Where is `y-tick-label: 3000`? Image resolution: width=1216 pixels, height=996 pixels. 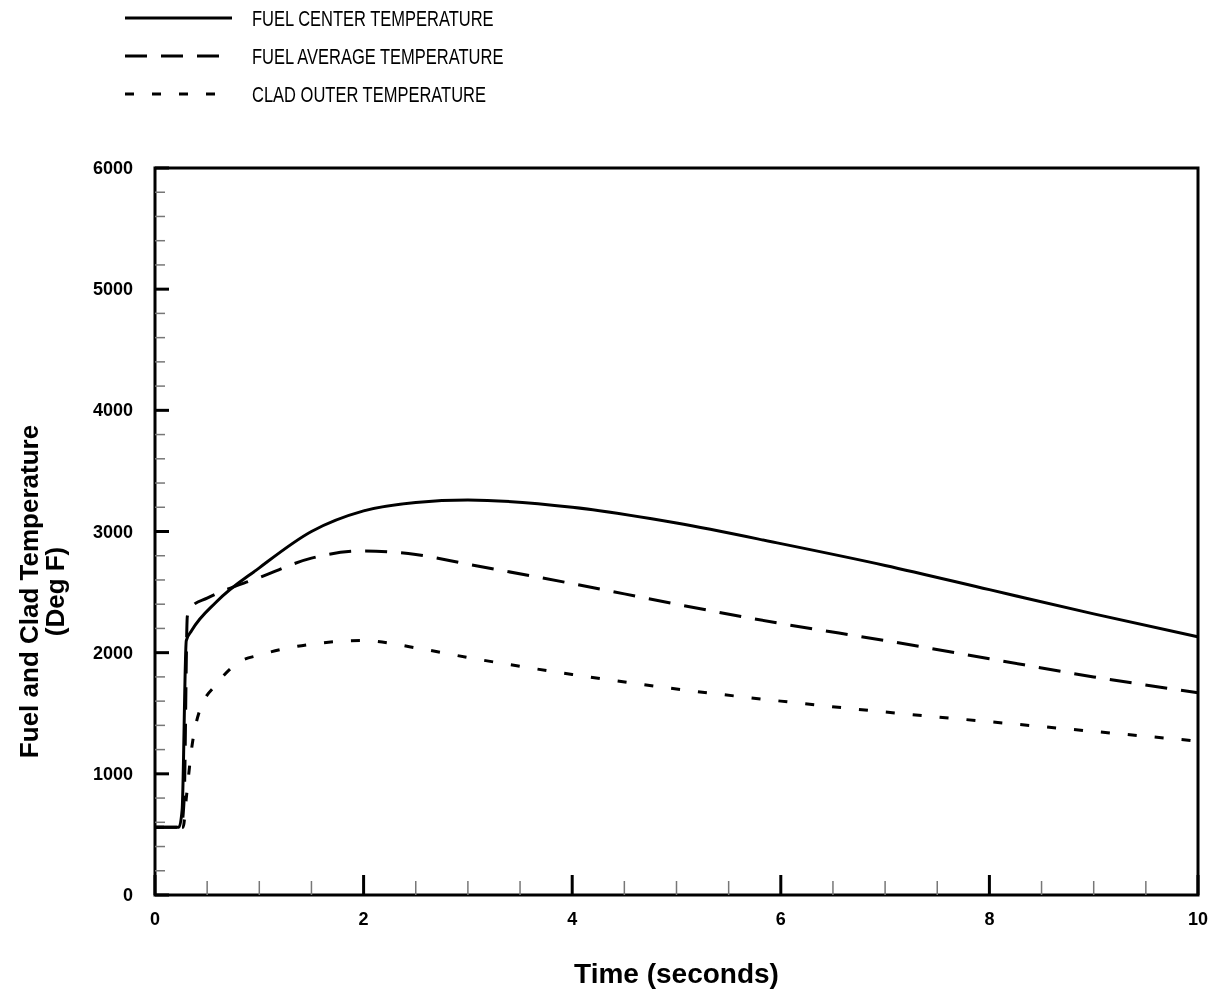 y-tick-label: 3000 is located at coordinates (112, 531).